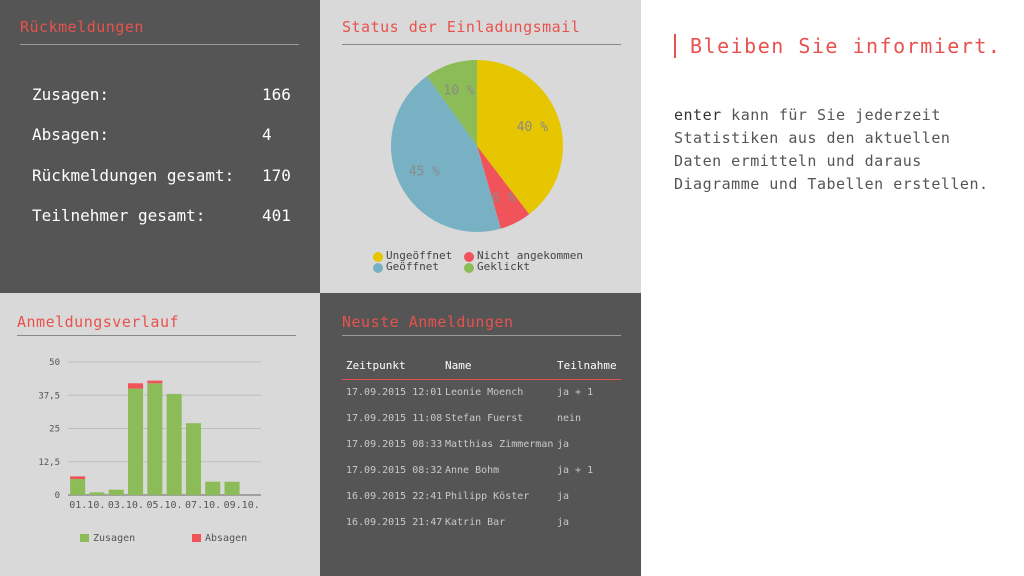 The width and height of the screenshot is (1024, 576). I want to click on pie-value-label: 45 %, so click(424, 171).